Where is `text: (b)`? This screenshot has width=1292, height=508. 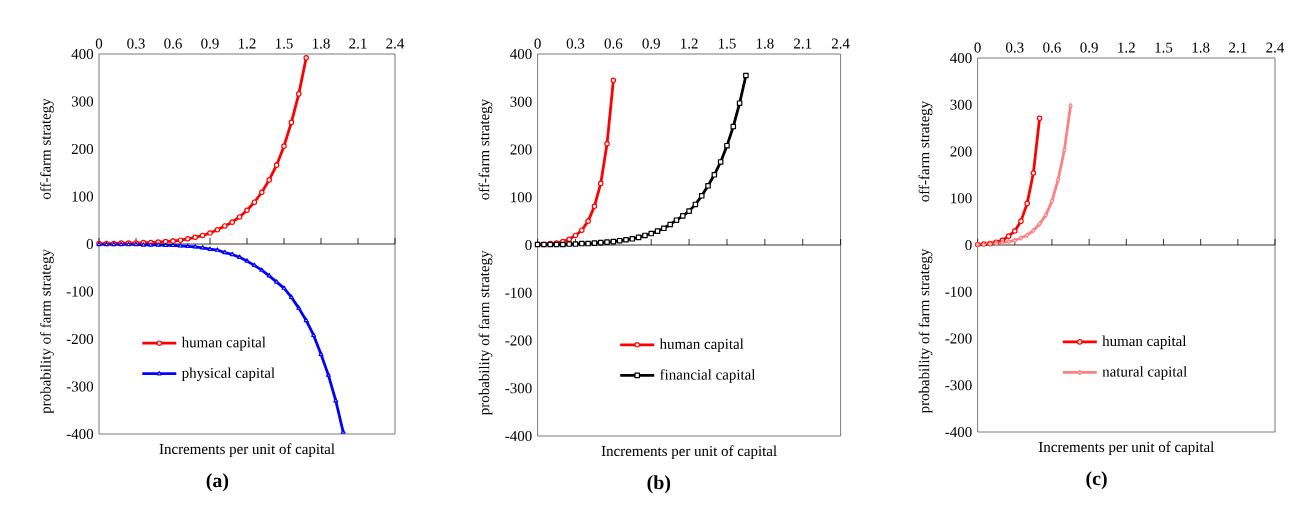
text: (b) is located at coordinates (659, 484).